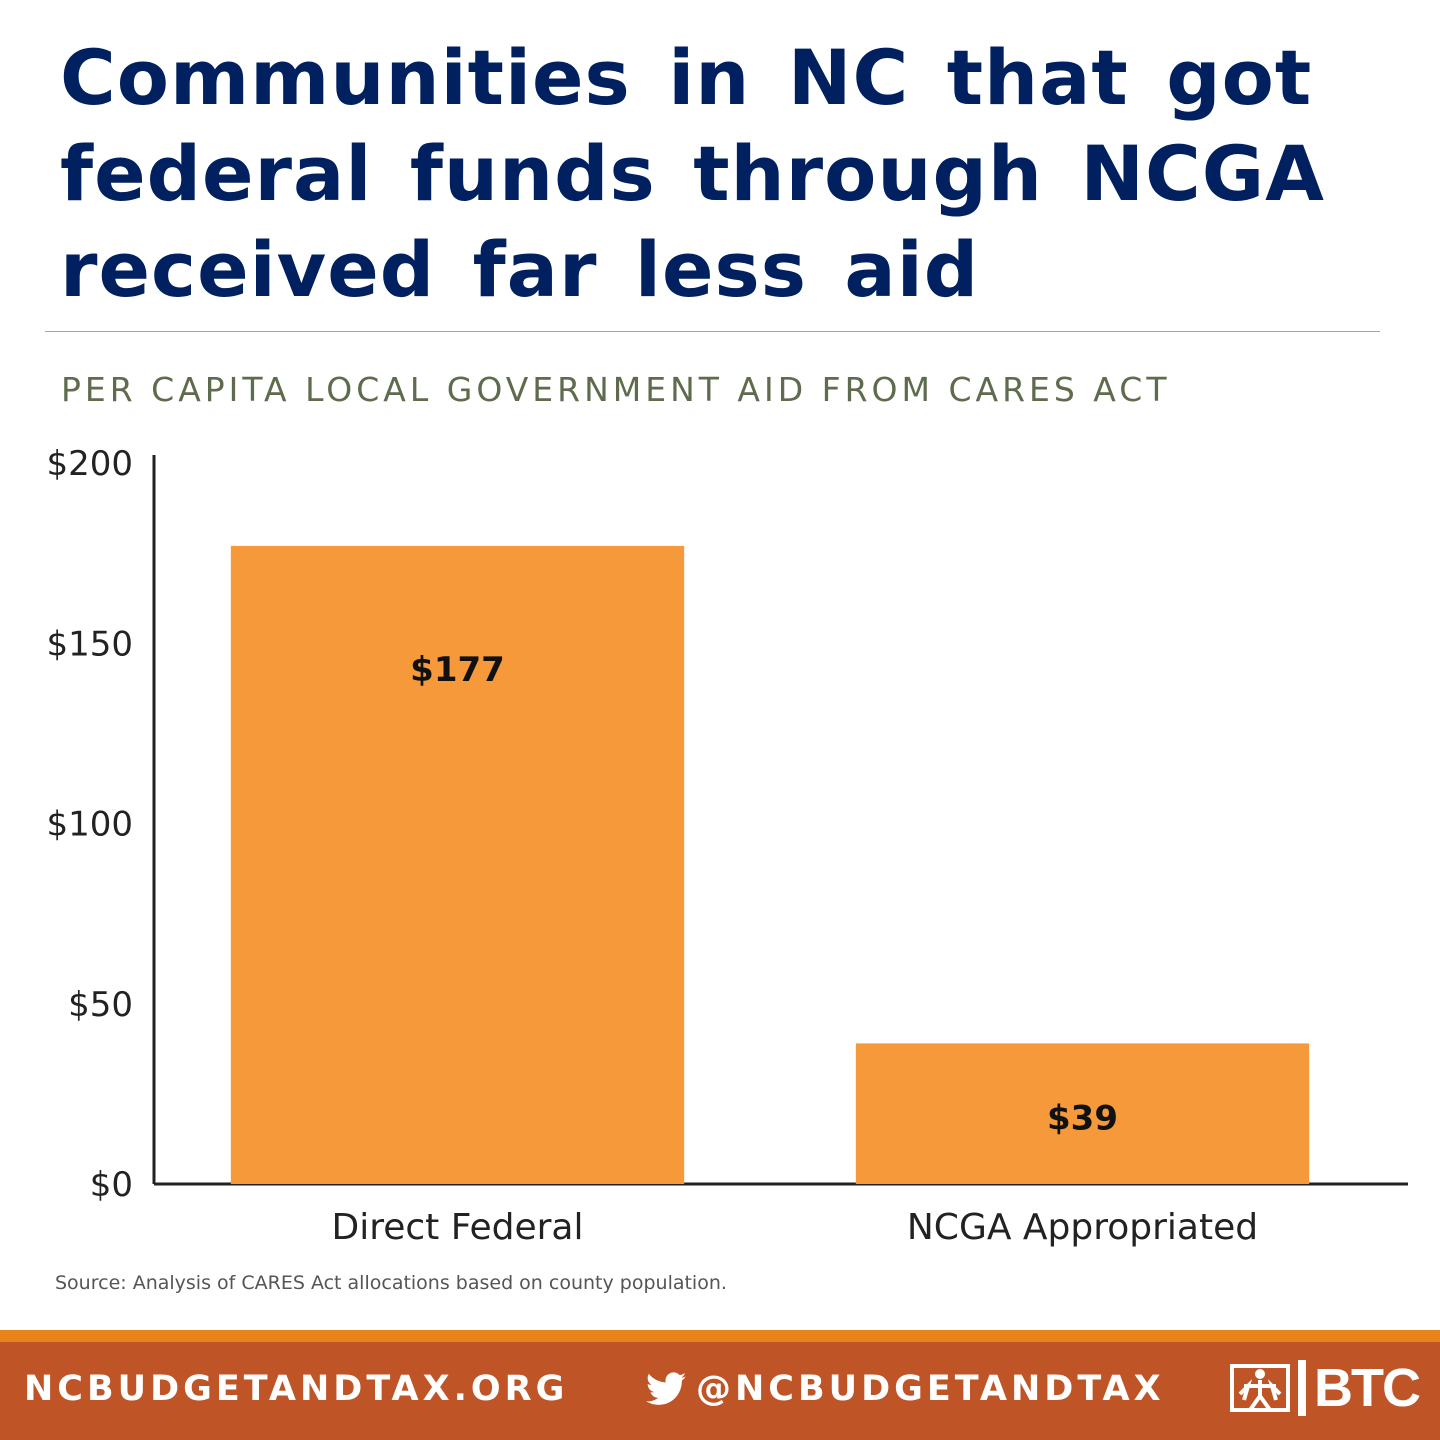 This screenshot has width=1440, height=1440. I want to click on x-tick-label: Direct Federal, so click(458, 1227).